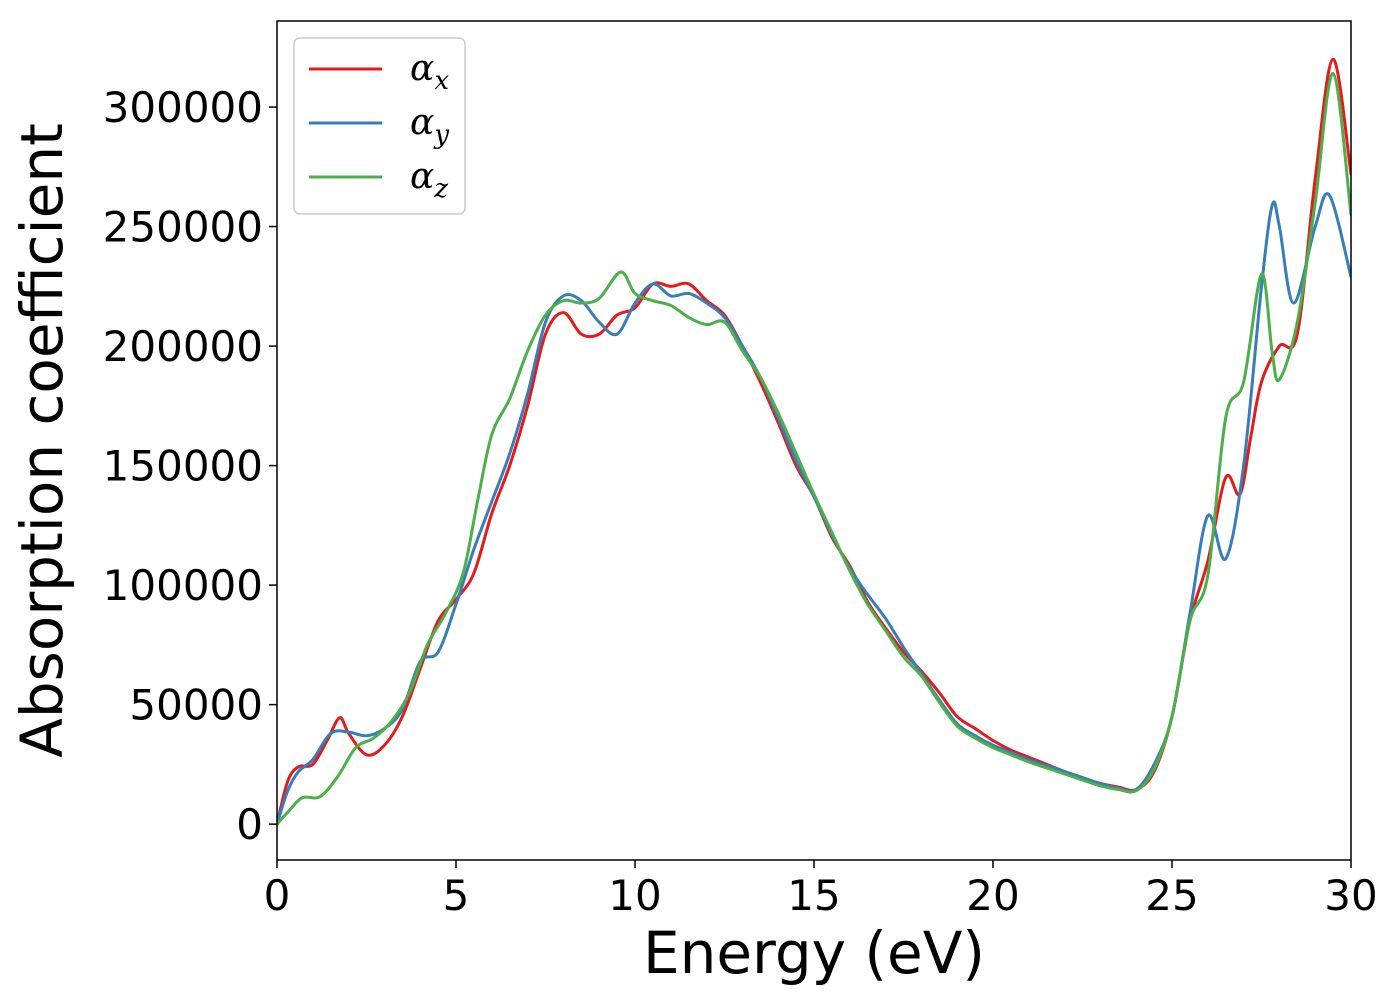  What do you see at coordinates (634, 895) in the screenshot?
I see `x-tick-label: 10` at bounding box center [634, 895].